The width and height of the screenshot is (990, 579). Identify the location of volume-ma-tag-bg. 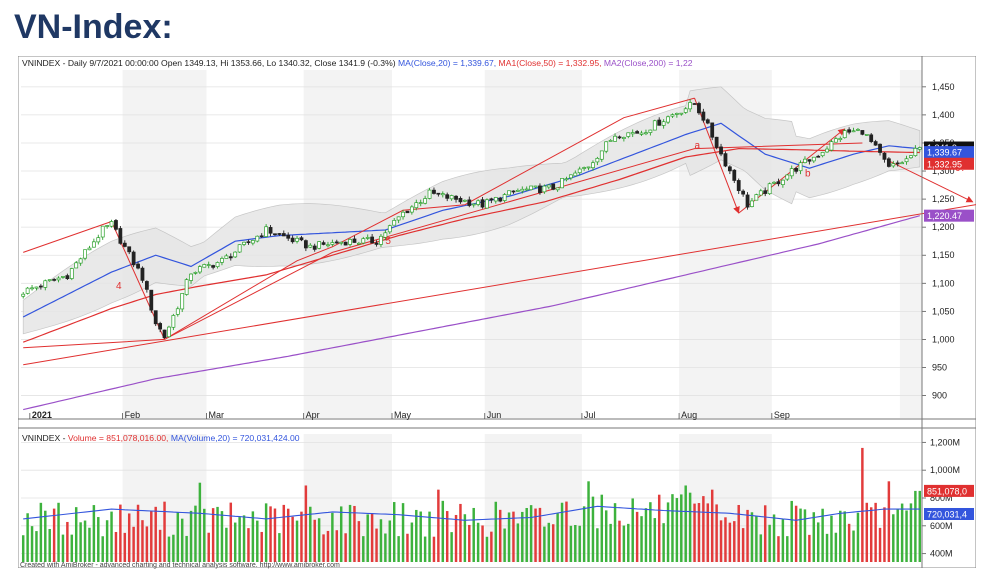
(949, 513).